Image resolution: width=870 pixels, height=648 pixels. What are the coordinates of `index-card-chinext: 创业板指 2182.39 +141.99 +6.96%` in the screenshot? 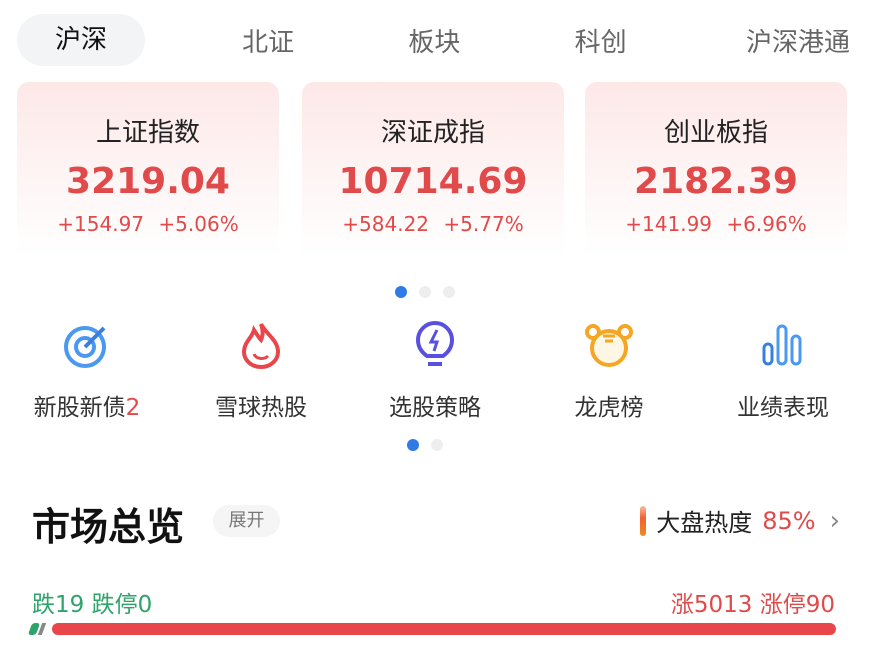 It's located at (716, 173).